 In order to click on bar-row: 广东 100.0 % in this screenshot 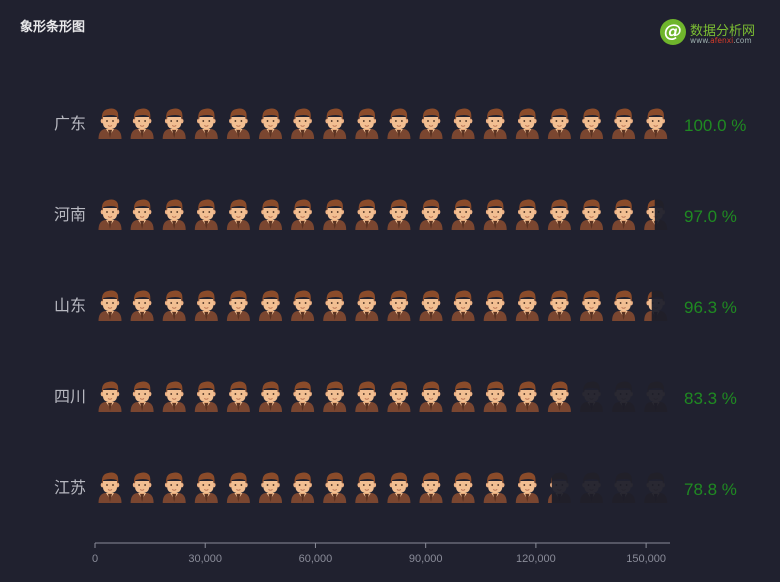, I will do `click(400, 124)`.